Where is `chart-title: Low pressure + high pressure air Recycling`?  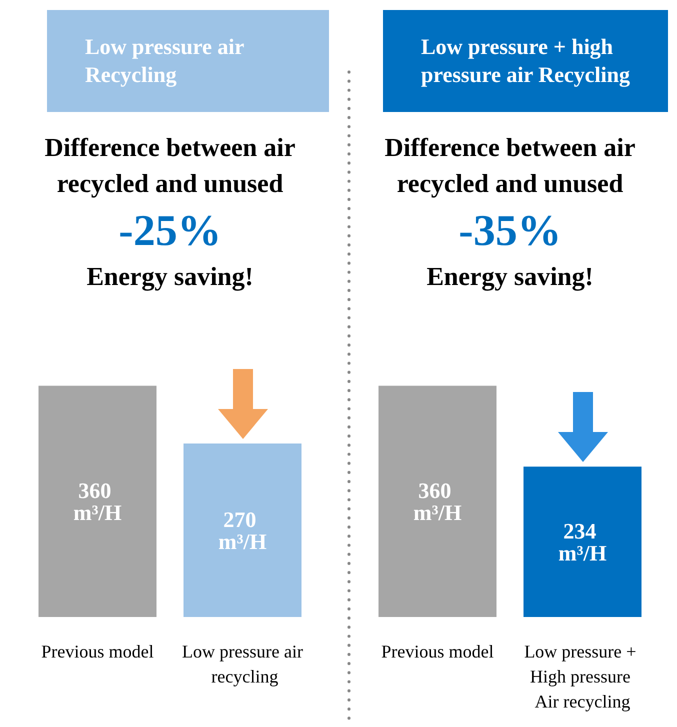
chart-title: Low pressure + high pressure air Recycling is located at coordinates (525, 61).